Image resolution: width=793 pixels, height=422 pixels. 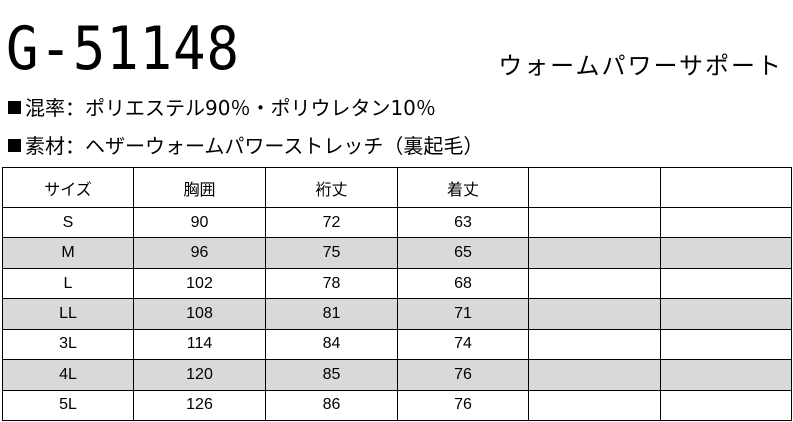 What do you see at coordinates (463, 344) in the screenshot?
I see `length-cell: 74` at bounding box center [463, 344].